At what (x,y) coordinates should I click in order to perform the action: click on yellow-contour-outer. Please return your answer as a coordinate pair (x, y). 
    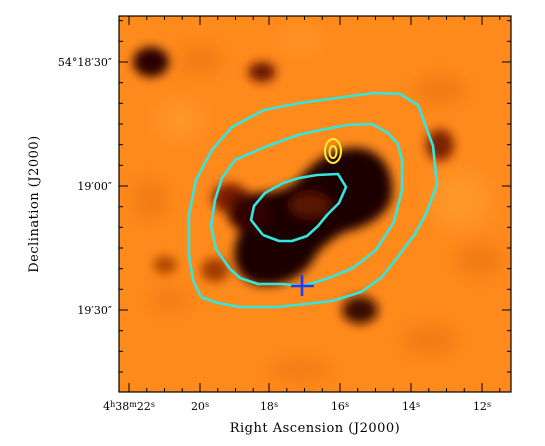
    Looking at the image, I should click on (333, 151).